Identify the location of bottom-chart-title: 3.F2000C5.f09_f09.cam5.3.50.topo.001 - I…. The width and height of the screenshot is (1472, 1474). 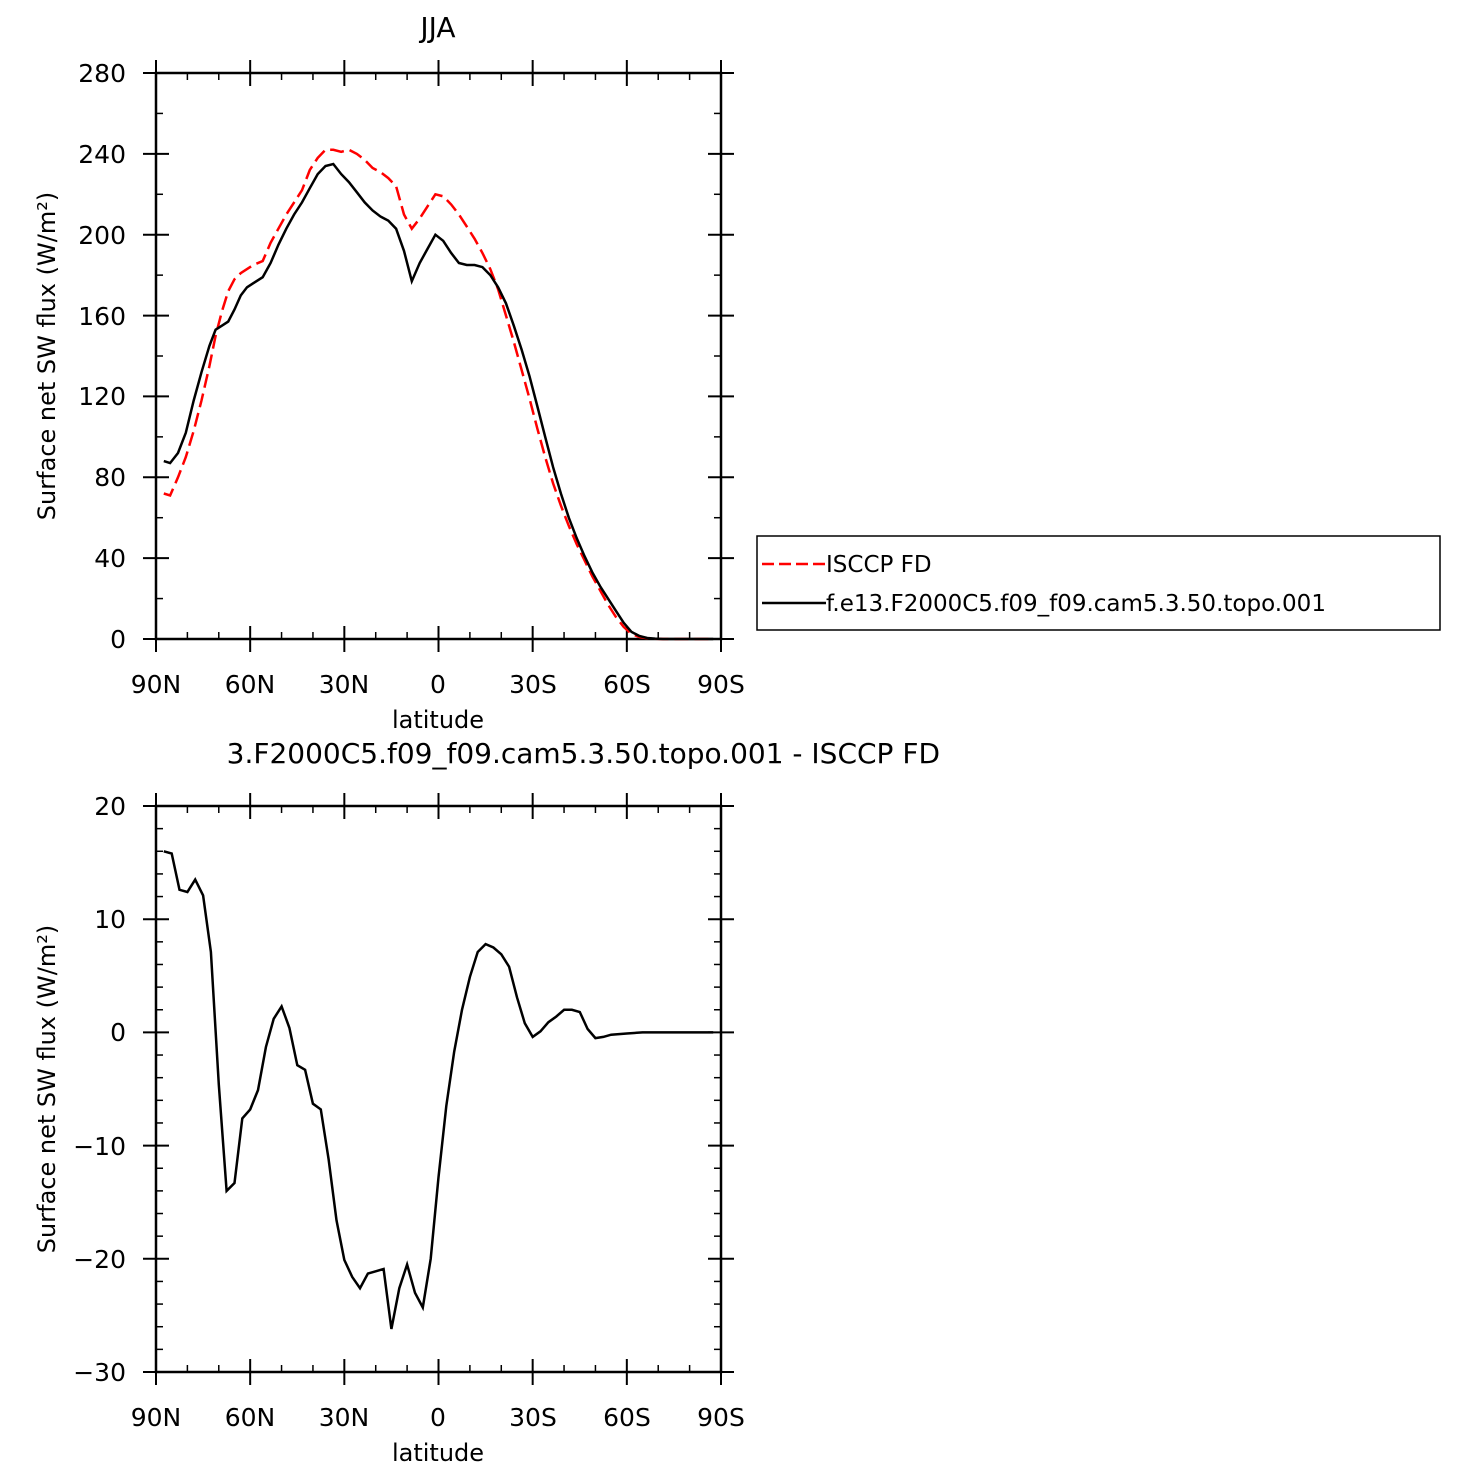
(583, 753).